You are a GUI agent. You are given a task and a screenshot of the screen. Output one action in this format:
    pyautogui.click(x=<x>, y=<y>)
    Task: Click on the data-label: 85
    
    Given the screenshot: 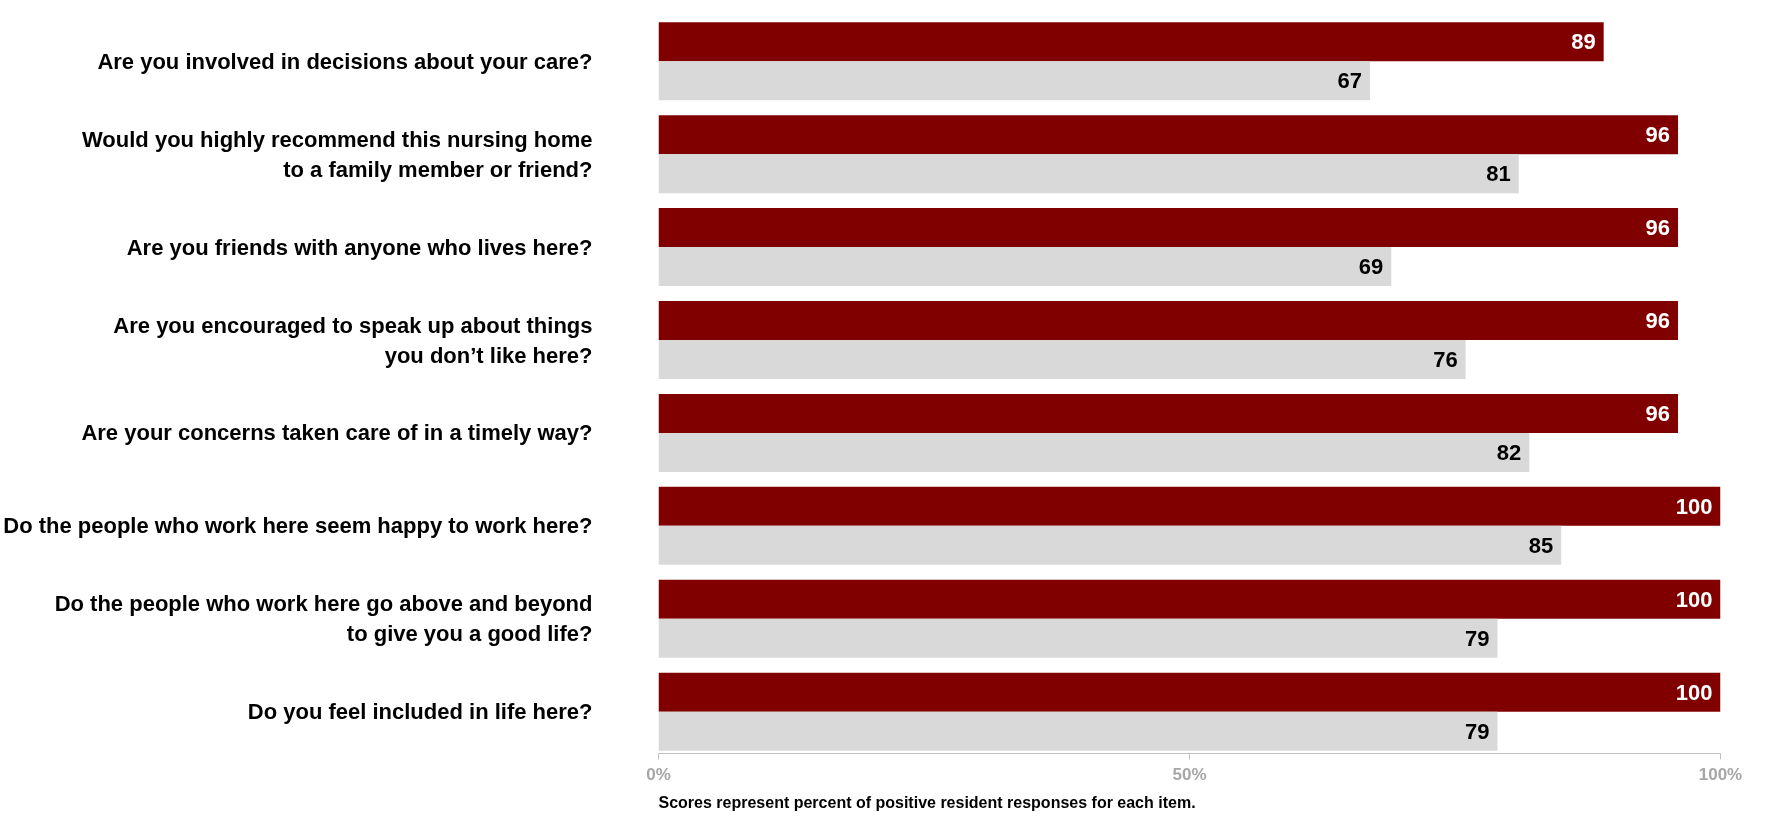 What is the action you would take?
    pyautogui.click(x=1541, y=545)
    